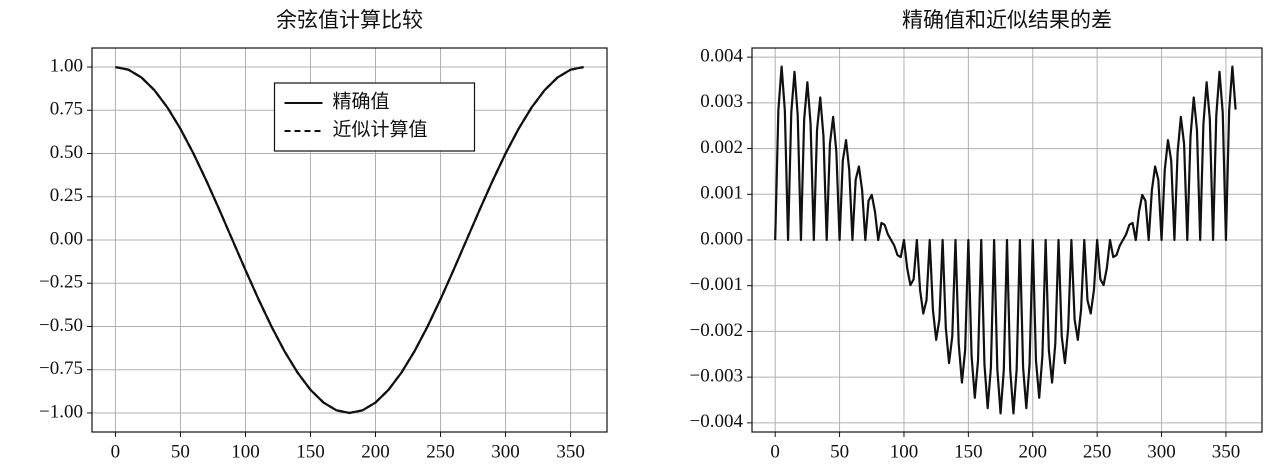 The width and height of the screenshot is (1280, 475). Describe the element at coordinates (374, 117) in the screenshot. I see `legend-box` at that location.